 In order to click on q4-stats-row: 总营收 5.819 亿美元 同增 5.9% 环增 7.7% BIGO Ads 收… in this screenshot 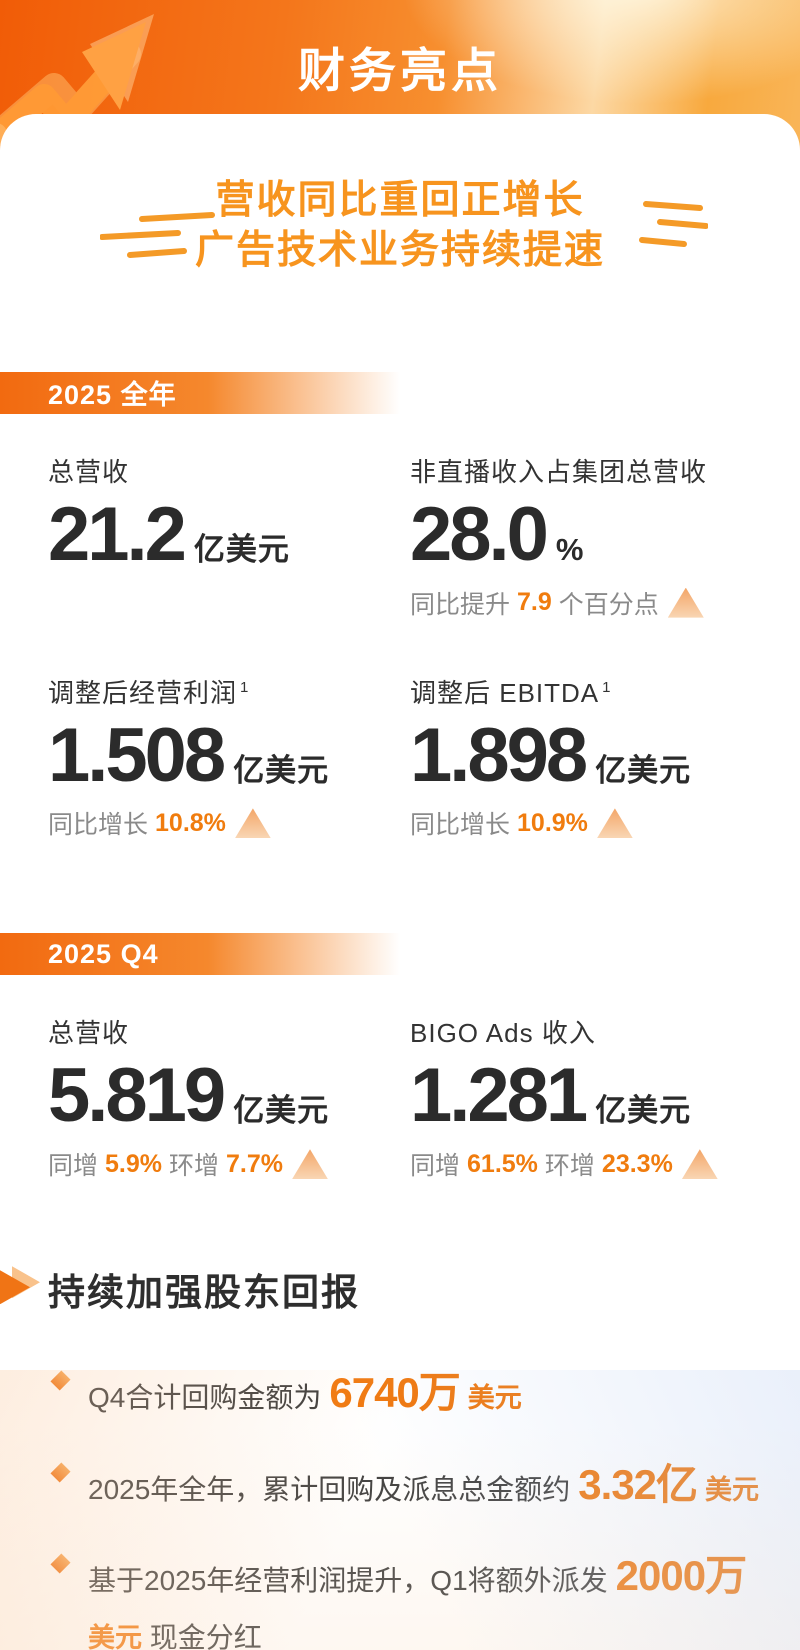, I will do `click(400, 1097)`.